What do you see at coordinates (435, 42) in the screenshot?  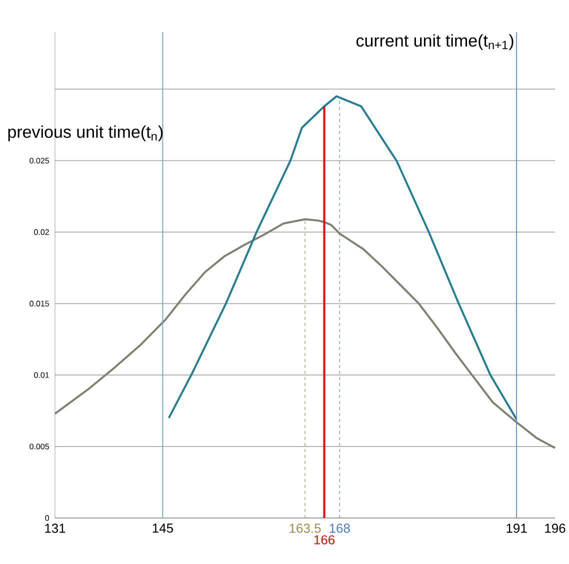 I see `annotation: current unit time(t$_{n+1}$)` at bounding box center [435, 42].